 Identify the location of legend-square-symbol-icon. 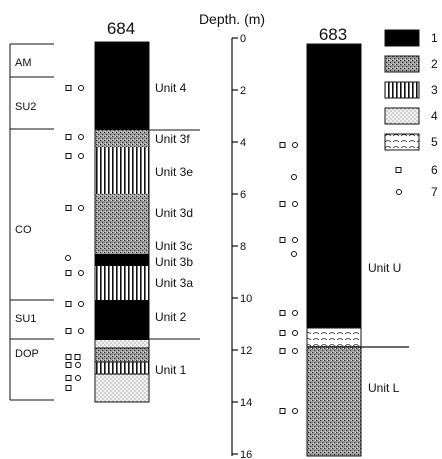
(398, 170).